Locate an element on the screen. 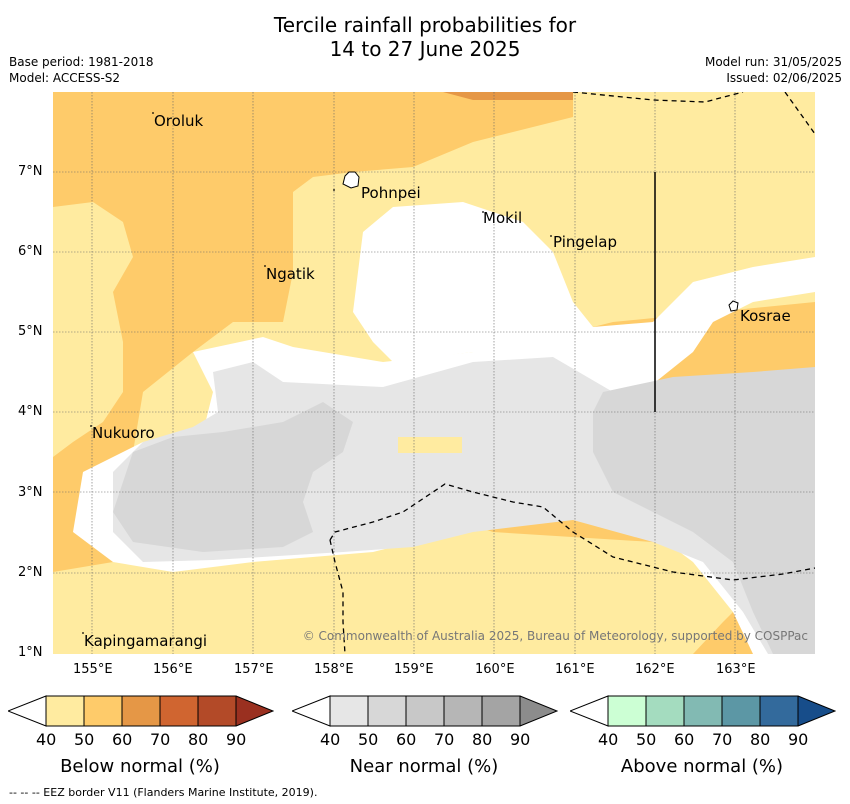 This screenshot has width=850, height=804. near-normal-50-60-east is located at coordinates (704, 510).